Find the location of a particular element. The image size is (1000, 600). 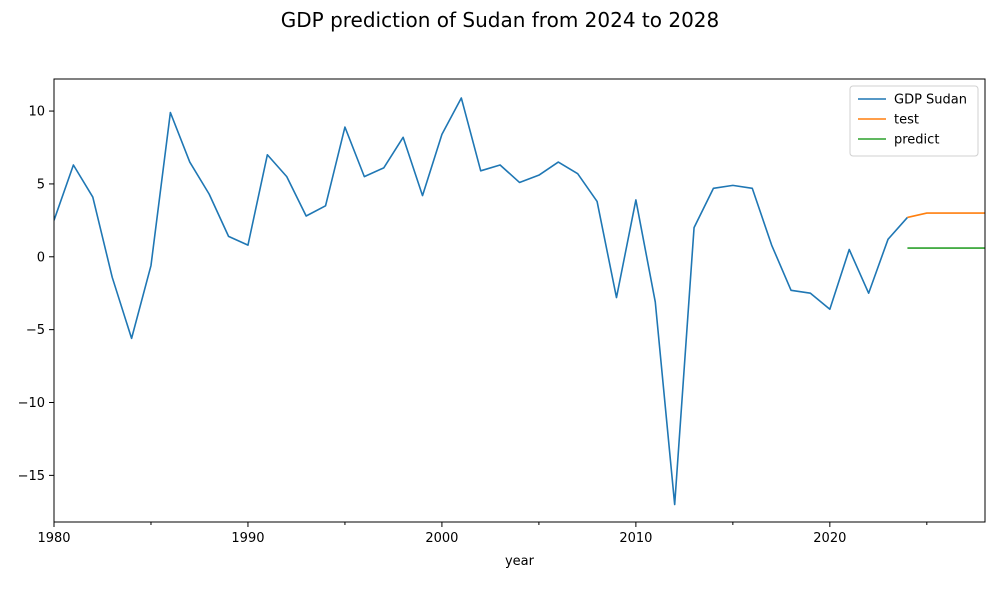

x-axis: 1980 1990 2000 2010 2020 is located at coordinates (482, 534).